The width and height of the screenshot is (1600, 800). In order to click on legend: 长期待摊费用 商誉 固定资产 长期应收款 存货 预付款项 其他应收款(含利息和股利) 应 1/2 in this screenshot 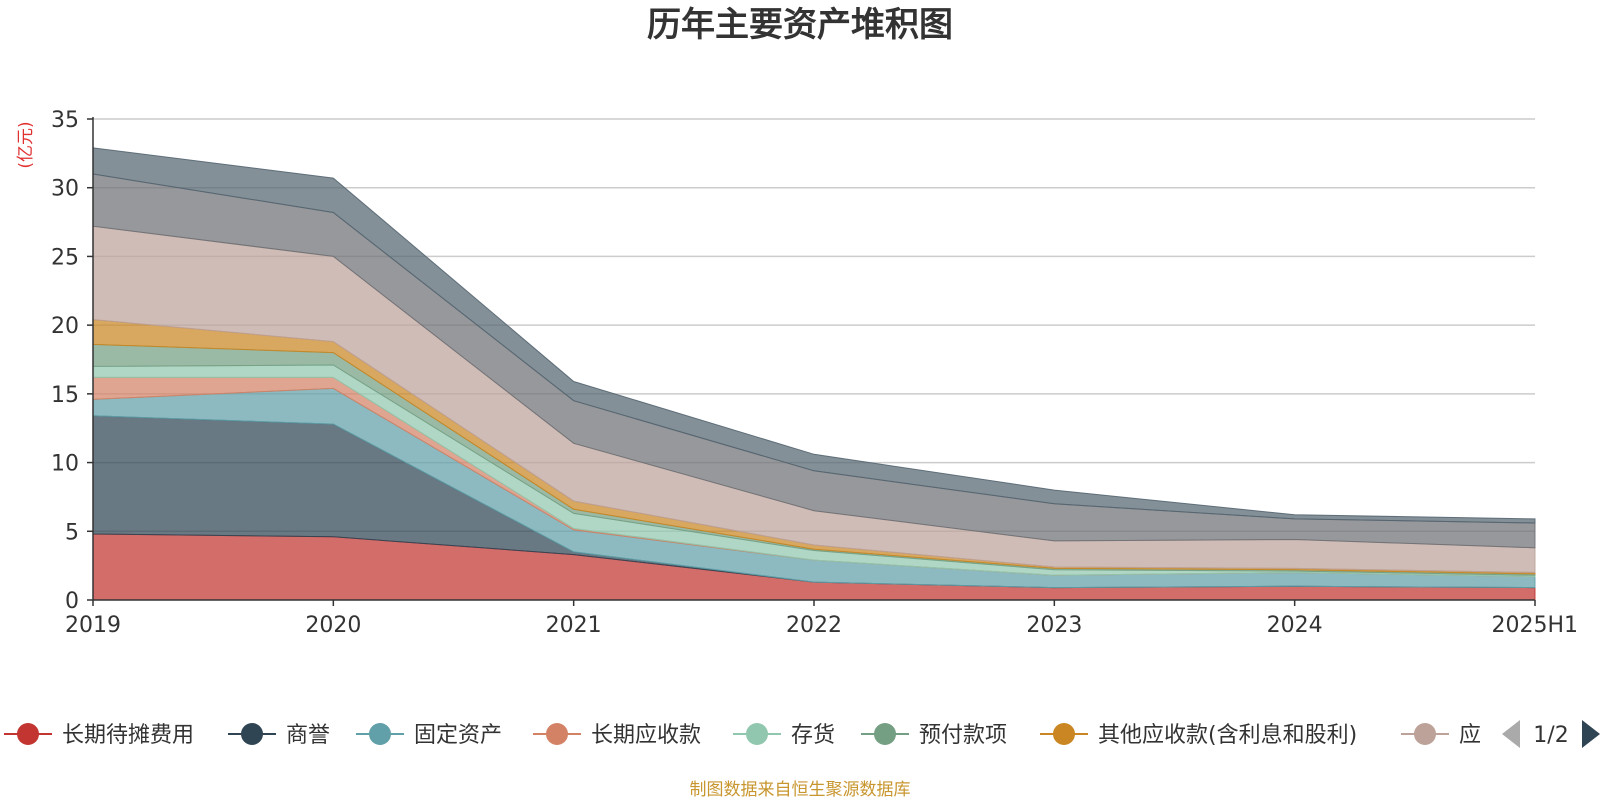, I will do `click(802, 734)`.